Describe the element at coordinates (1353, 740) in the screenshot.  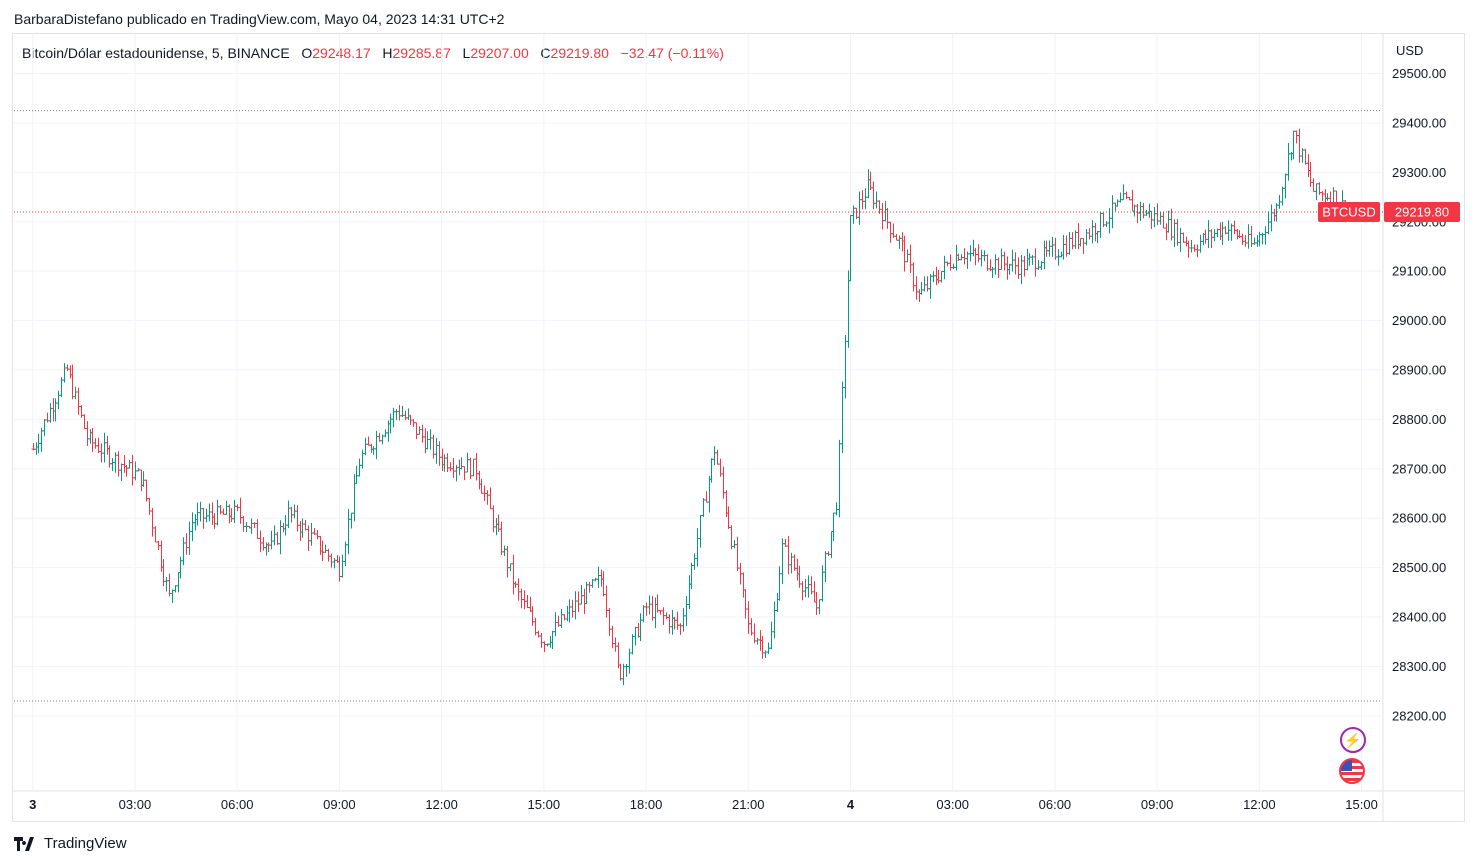
I see `lightning-icon: ⚡` at that location.